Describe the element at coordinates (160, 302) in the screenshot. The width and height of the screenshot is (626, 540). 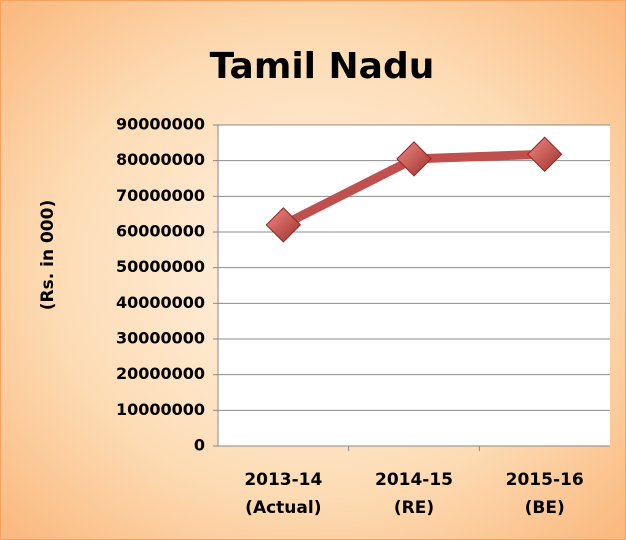
I see `y-tick-label: 40000000` at that location.